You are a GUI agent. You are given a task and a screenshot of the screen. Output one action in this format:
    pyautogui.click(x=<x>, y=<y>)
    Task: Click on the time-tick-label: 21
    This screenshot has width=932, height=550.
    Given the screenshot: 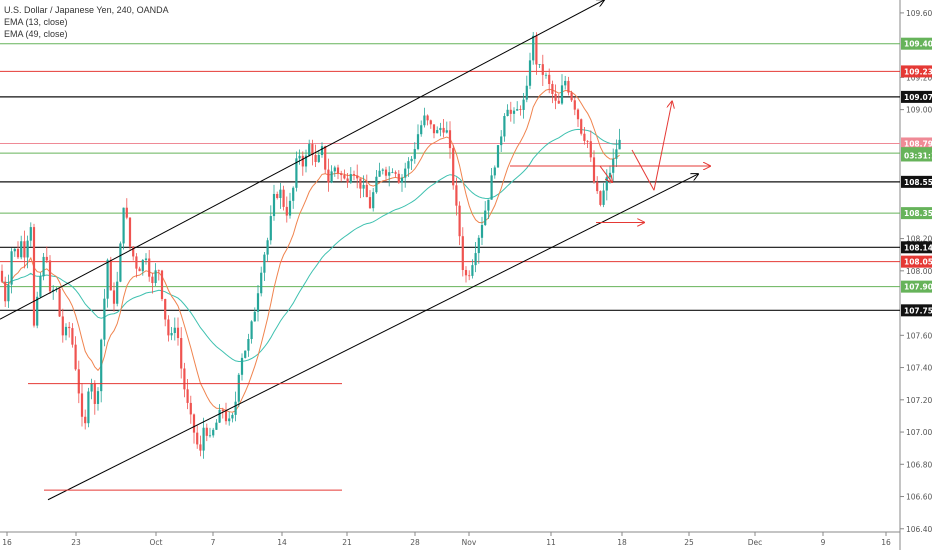 What is the action you would take?
    pyautogui.click(x=347, y=542)
    